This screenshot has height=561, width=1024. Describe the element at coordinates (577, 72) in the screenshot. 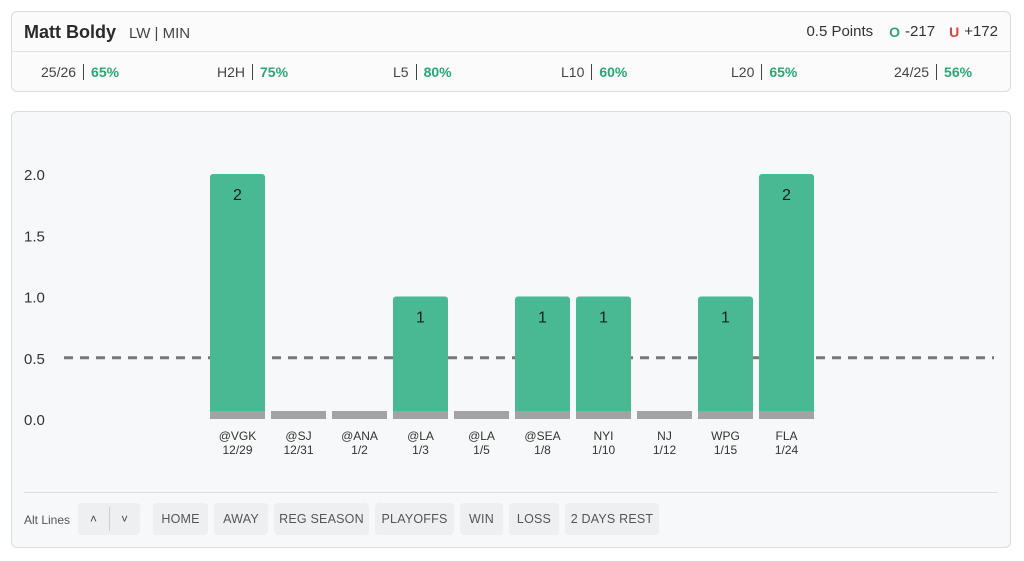

I see `stat-label: L10` at that location.